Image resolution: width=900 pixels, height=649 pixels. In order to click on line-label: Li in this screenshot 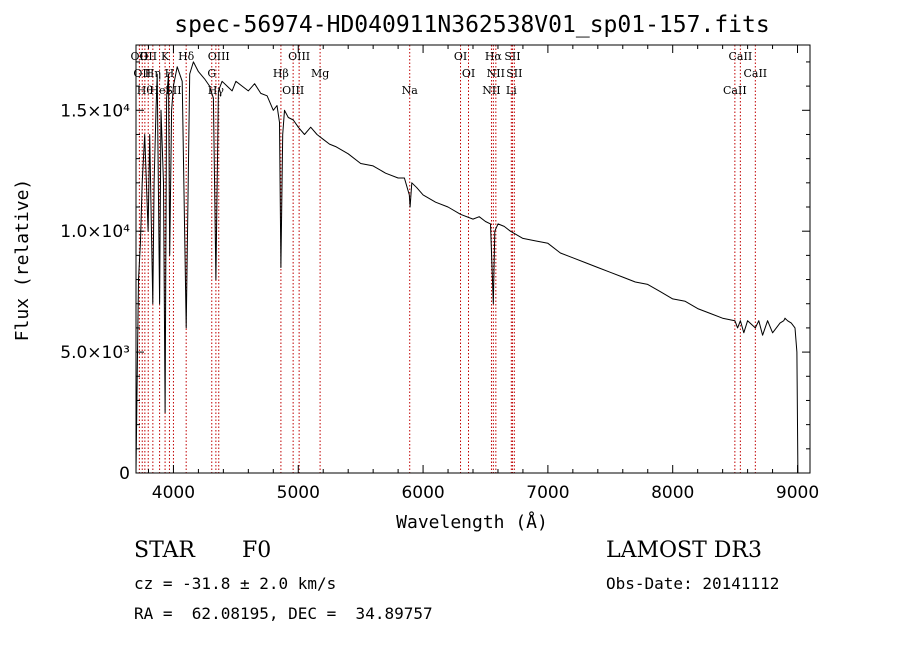, I will do `click(511, 90)`.